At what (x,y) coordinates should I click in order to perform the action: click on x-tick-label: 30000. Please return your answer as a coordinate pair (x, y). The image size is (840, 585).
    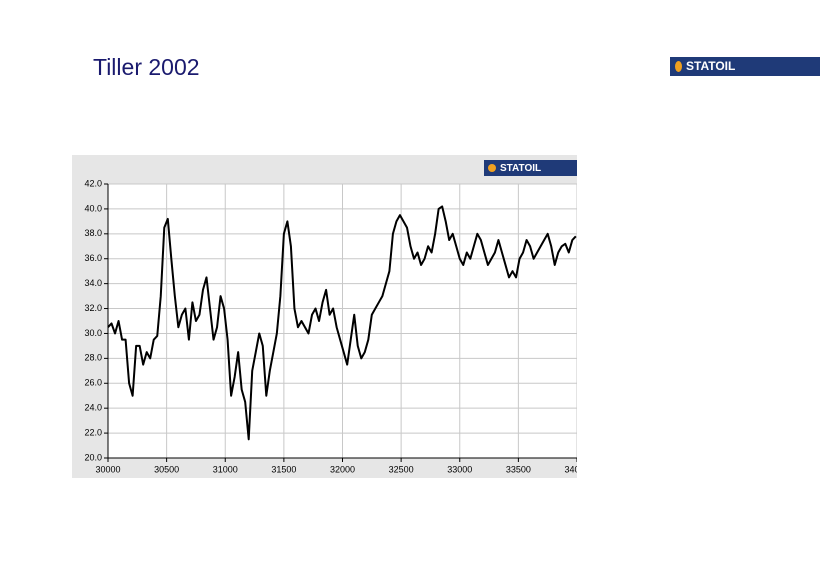
    Looking at the image, I should click on (107, 469).